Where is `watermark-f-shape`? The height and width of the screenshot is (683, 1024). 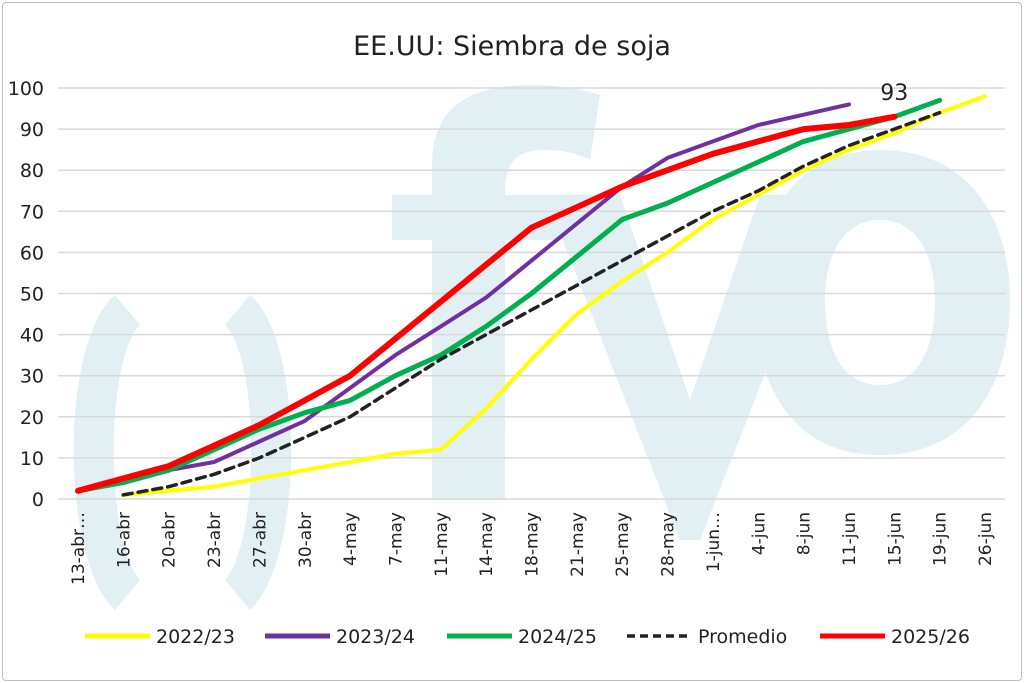 watermark-f-shape is located at coordinates (496, 292).